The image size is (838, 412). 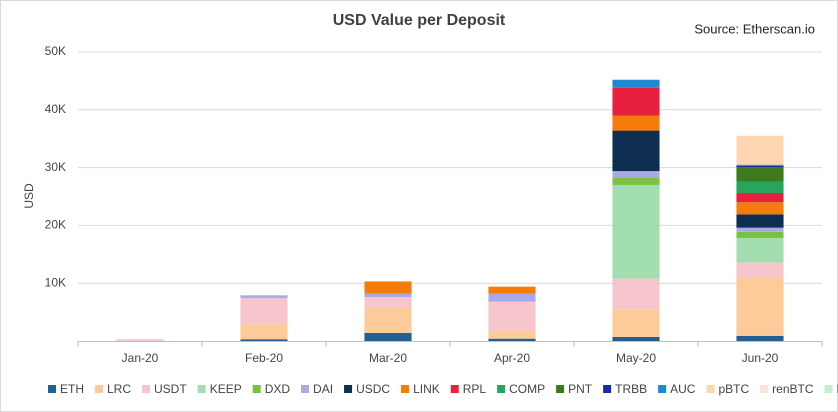 What do you see at coordinates (580, 389) in the screenshot?
I see `legend-label: PNT` at bounding box center [580, 389].